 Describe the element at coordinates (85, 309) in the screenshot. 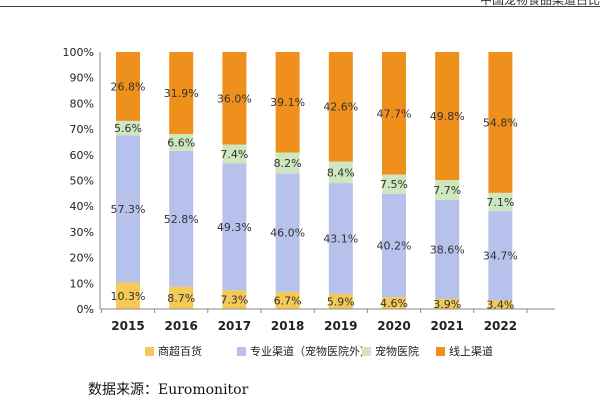

I see `y-tick-label: 0%` at that location.